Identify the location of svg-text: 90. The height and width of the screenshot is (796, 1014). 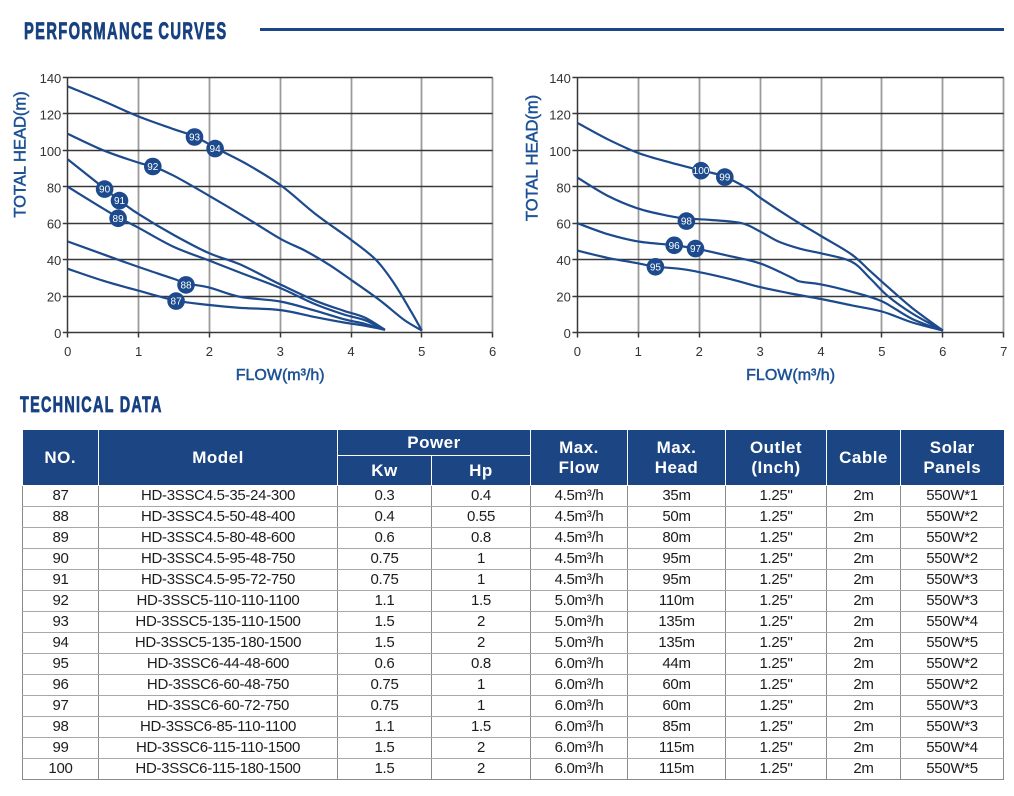
(105, 190).